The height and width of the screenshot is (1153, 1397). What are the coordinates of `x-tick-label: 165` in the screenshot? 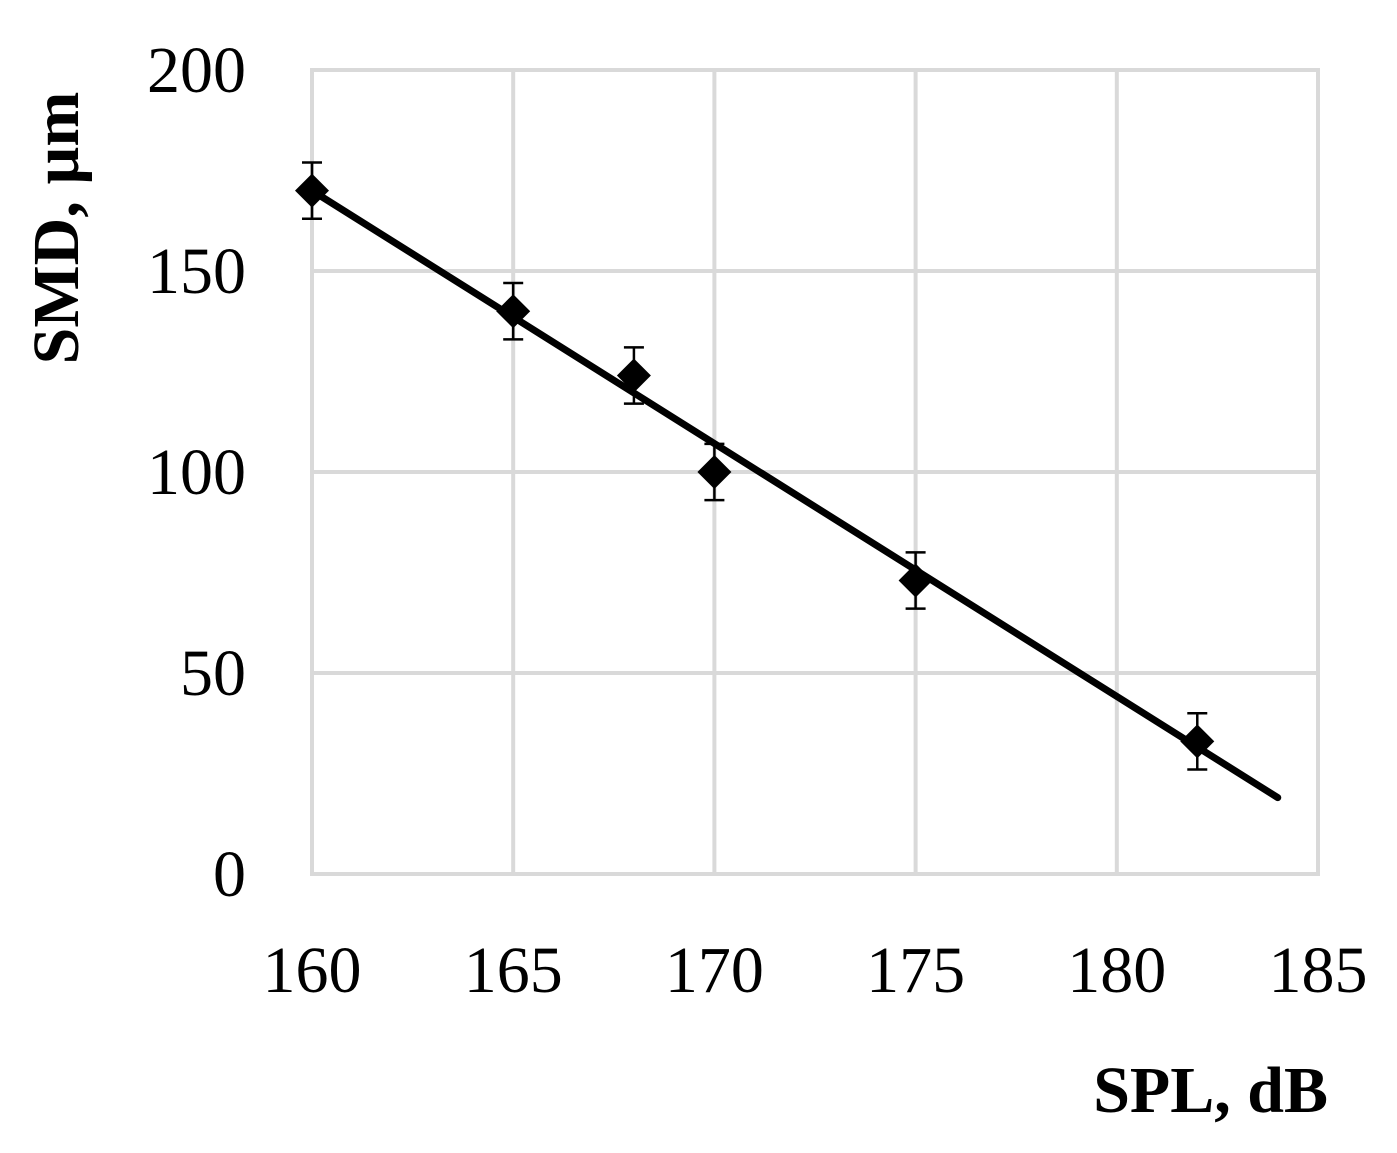 It's located at (513, 970).